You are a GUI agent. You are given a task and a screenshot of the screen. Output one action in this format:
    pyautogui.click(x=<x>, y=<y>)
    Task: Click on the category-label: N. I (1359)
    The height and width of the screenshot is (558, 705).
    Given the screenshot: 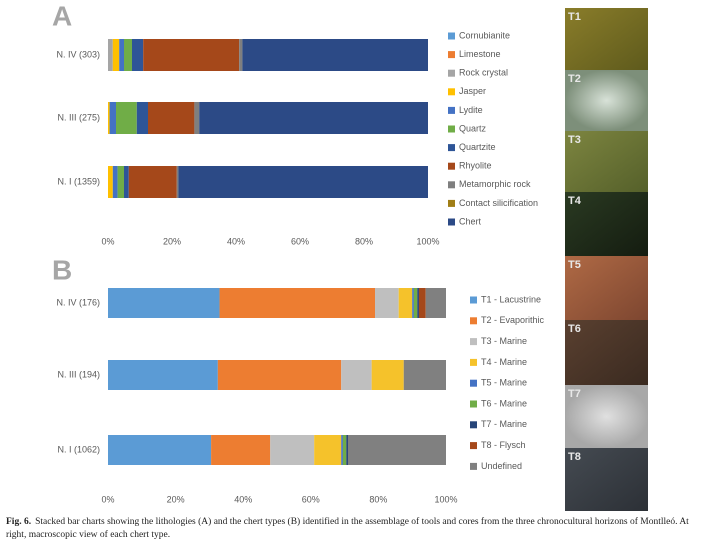 What is the action you would take?
    pyautogui.click(x=78, y=181)
    